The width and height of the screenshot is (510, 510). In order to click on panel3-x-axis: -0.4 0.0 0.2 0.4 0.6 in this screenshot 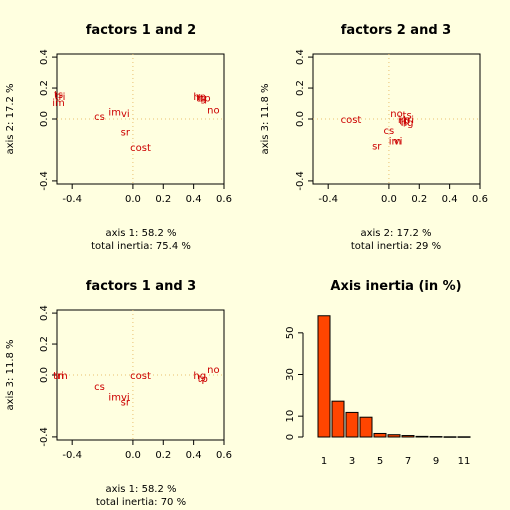, I will do `click(147, 450)`.